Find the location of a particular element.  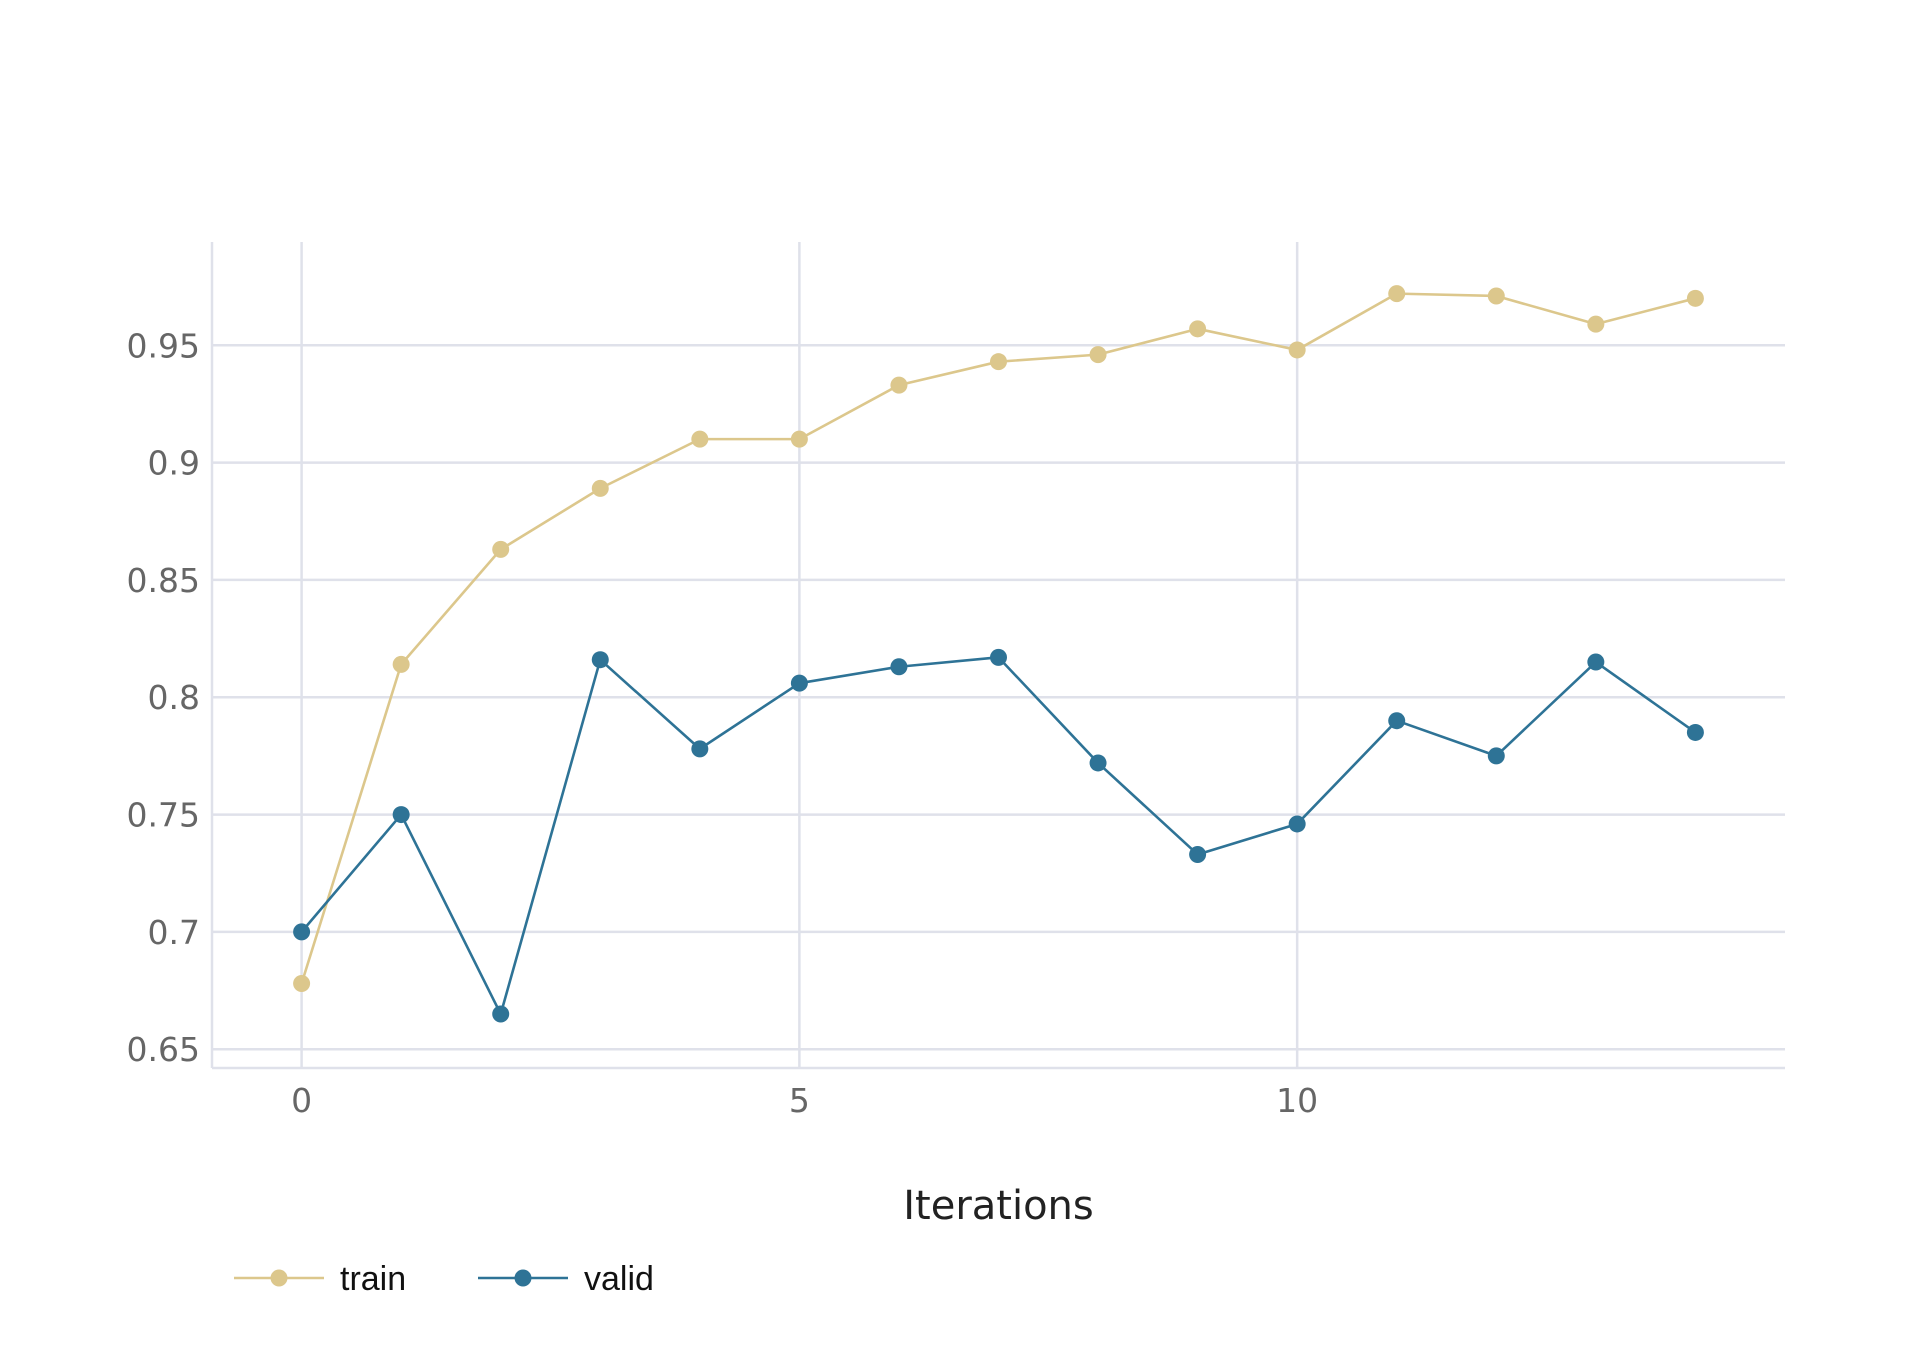

legend: train valid is located at coordinates (444, 1279).